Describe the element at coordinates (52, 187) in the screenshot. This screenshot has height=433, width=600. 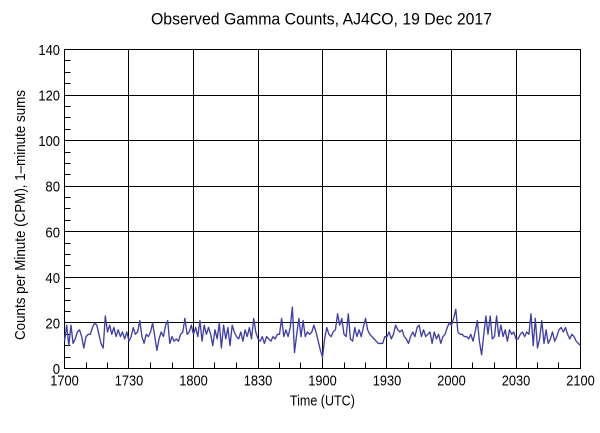
I see `svg-text: 80` at that location.